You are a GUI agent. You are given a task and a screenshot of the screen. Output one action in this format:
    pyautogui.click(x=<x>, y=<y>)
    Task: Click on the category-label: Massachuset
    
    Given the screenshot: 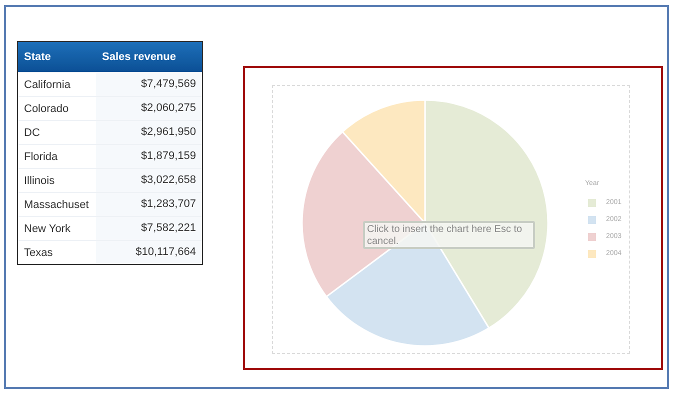 What is the action you would take?
    pyautogui.click(x=56, y=204)
    